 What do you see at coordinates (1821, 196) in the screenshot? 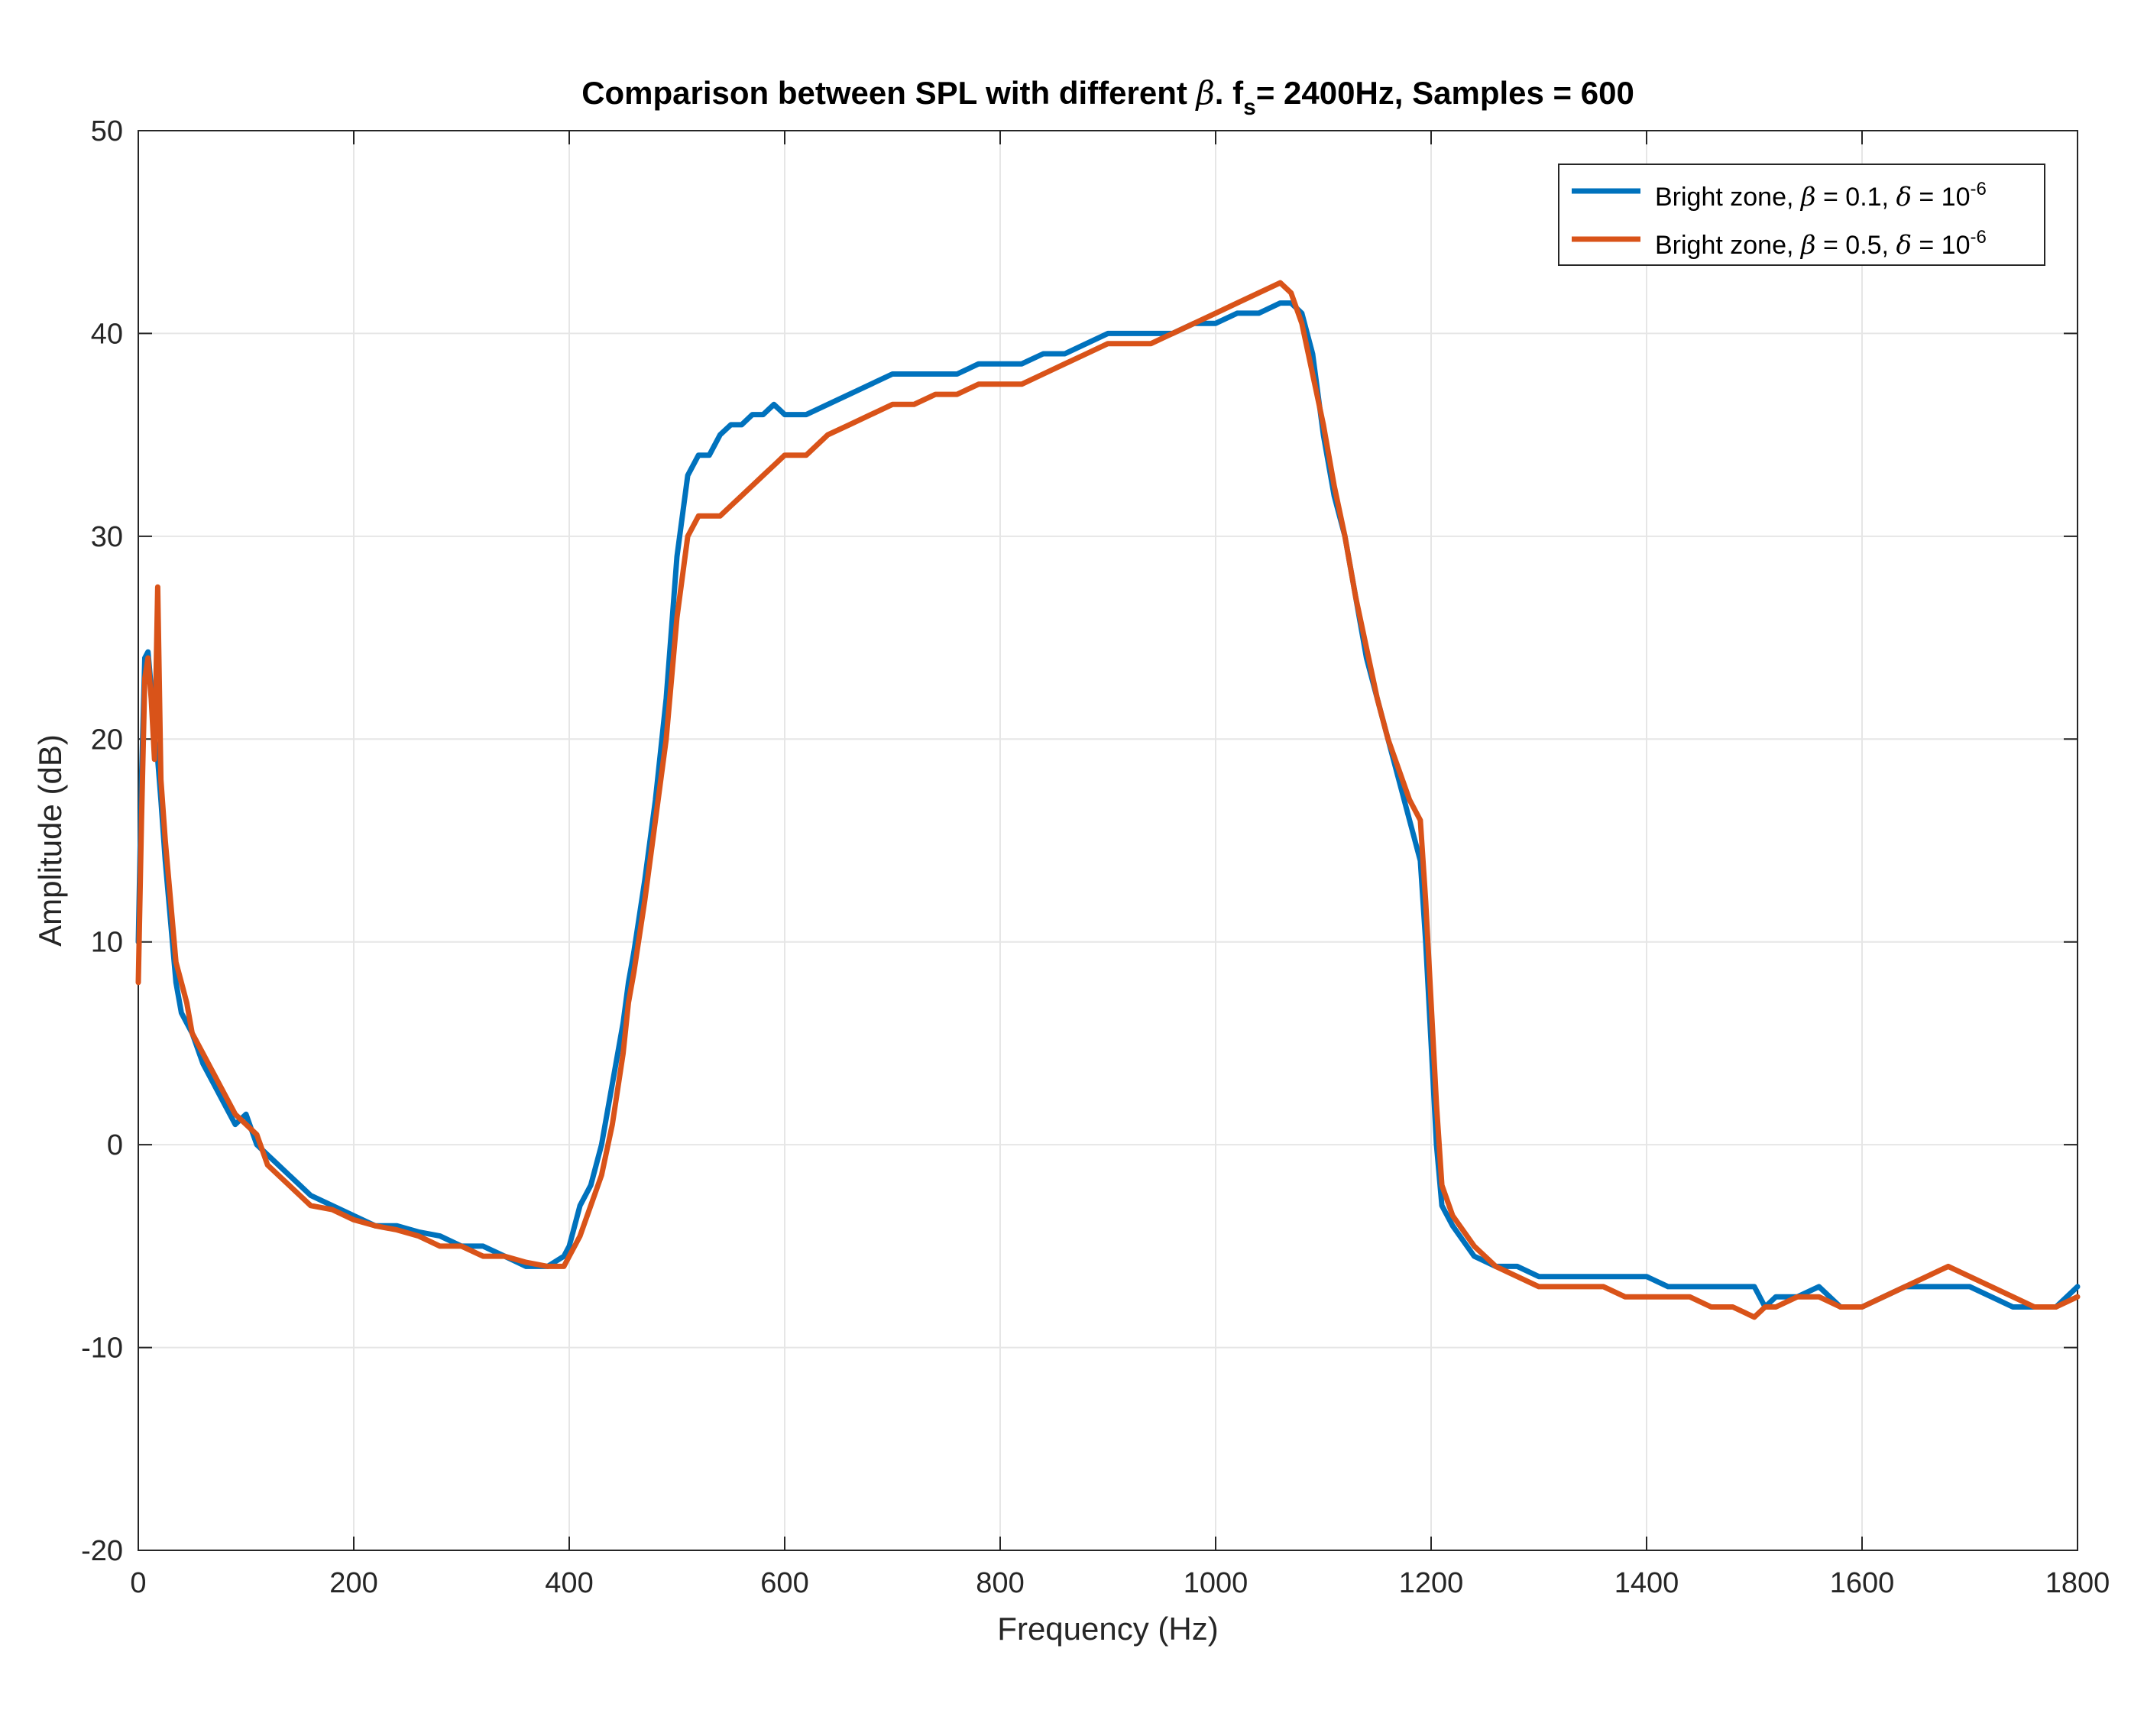
I see `legend-entry-series-1: Bright zone, β = 0.1, δ = 10-6` at bounding box center [1821, 196].